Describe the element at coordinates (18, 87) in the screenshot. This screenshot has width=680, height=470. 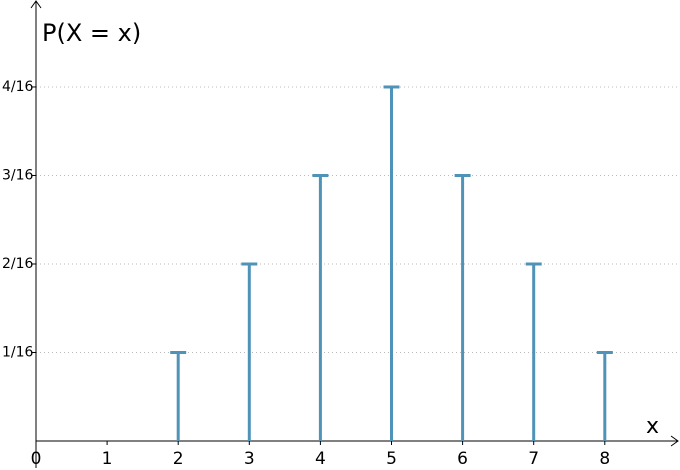
I see `y-tick-label: 4/16` at that location.